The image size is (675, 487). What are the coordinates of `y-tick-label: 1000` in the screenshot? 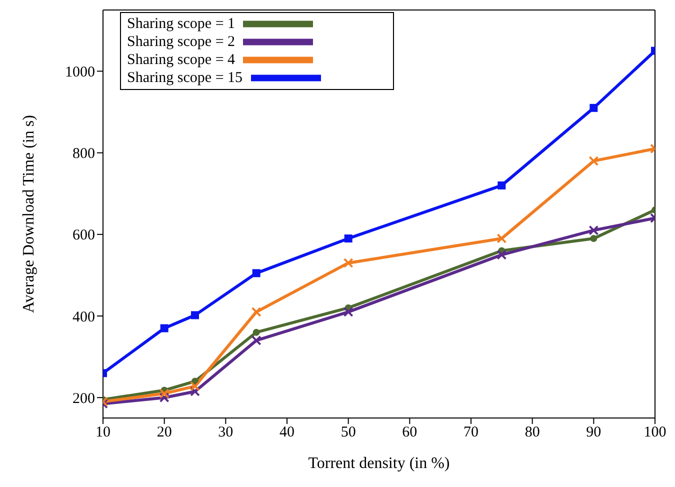 It's located at (80, 72).